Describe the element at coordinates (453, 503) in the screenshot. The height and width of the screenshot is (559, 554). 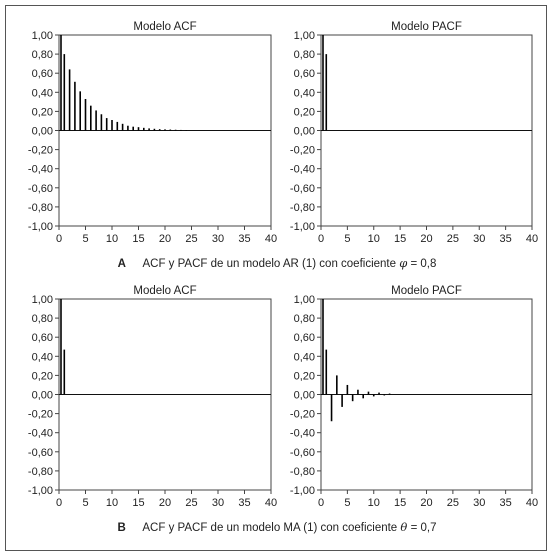
I see `chart-4-xtick-label: 25` at that location.